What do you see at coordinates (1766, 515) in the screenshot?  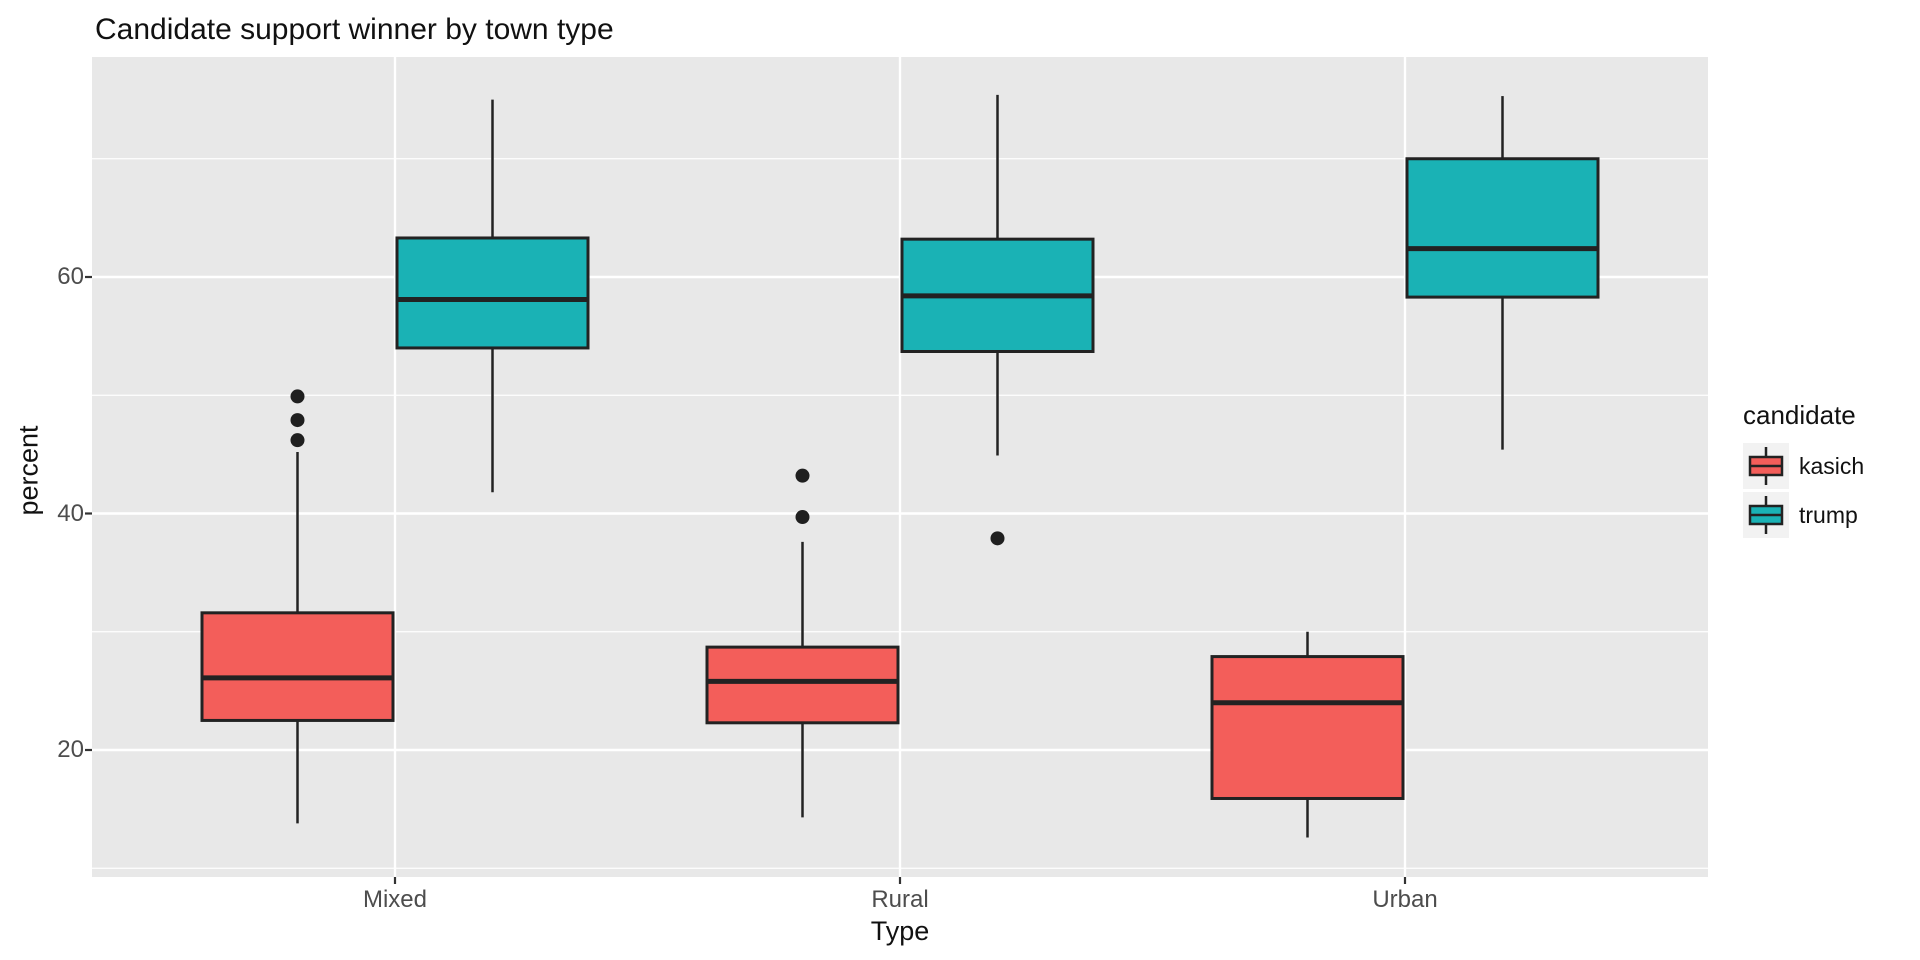 I see `legend-key-trump-icon` at bounding box center [1766, 515].